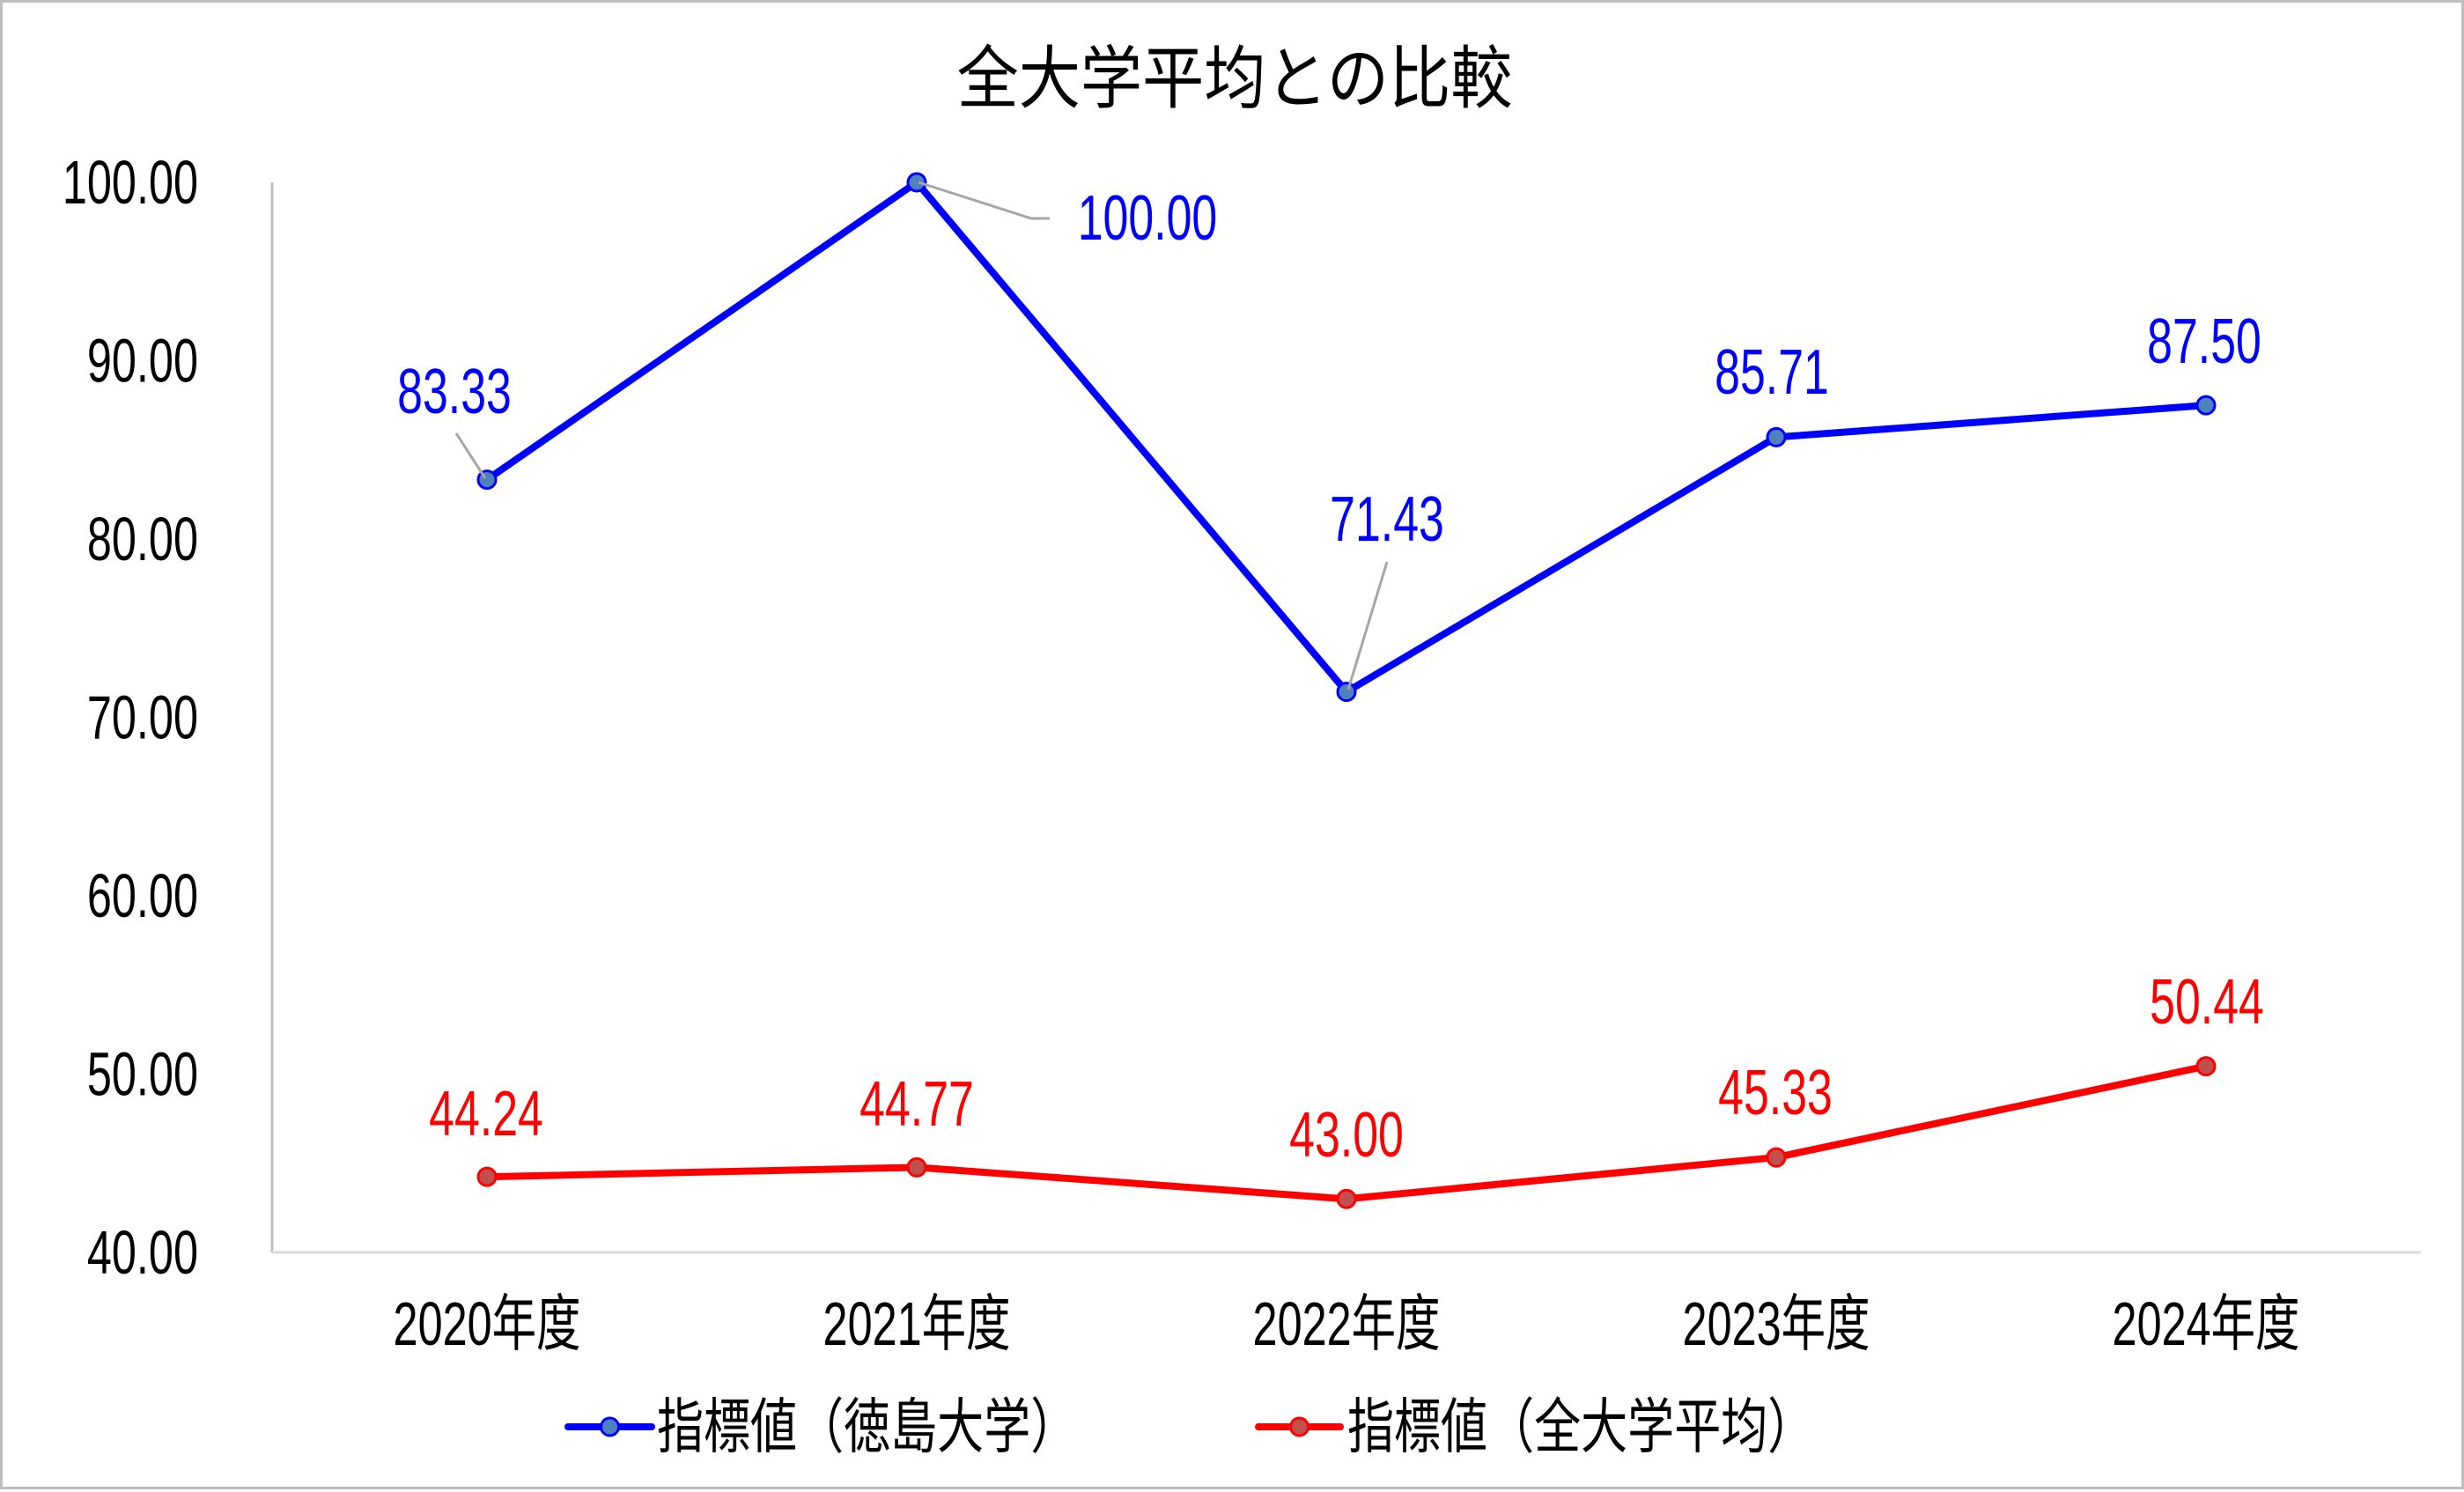  What do you see at coordinates (1776, 1323) in the screenshot?
I see `x-tick-label: 2023年度` at bounding box center [1776, 1323].